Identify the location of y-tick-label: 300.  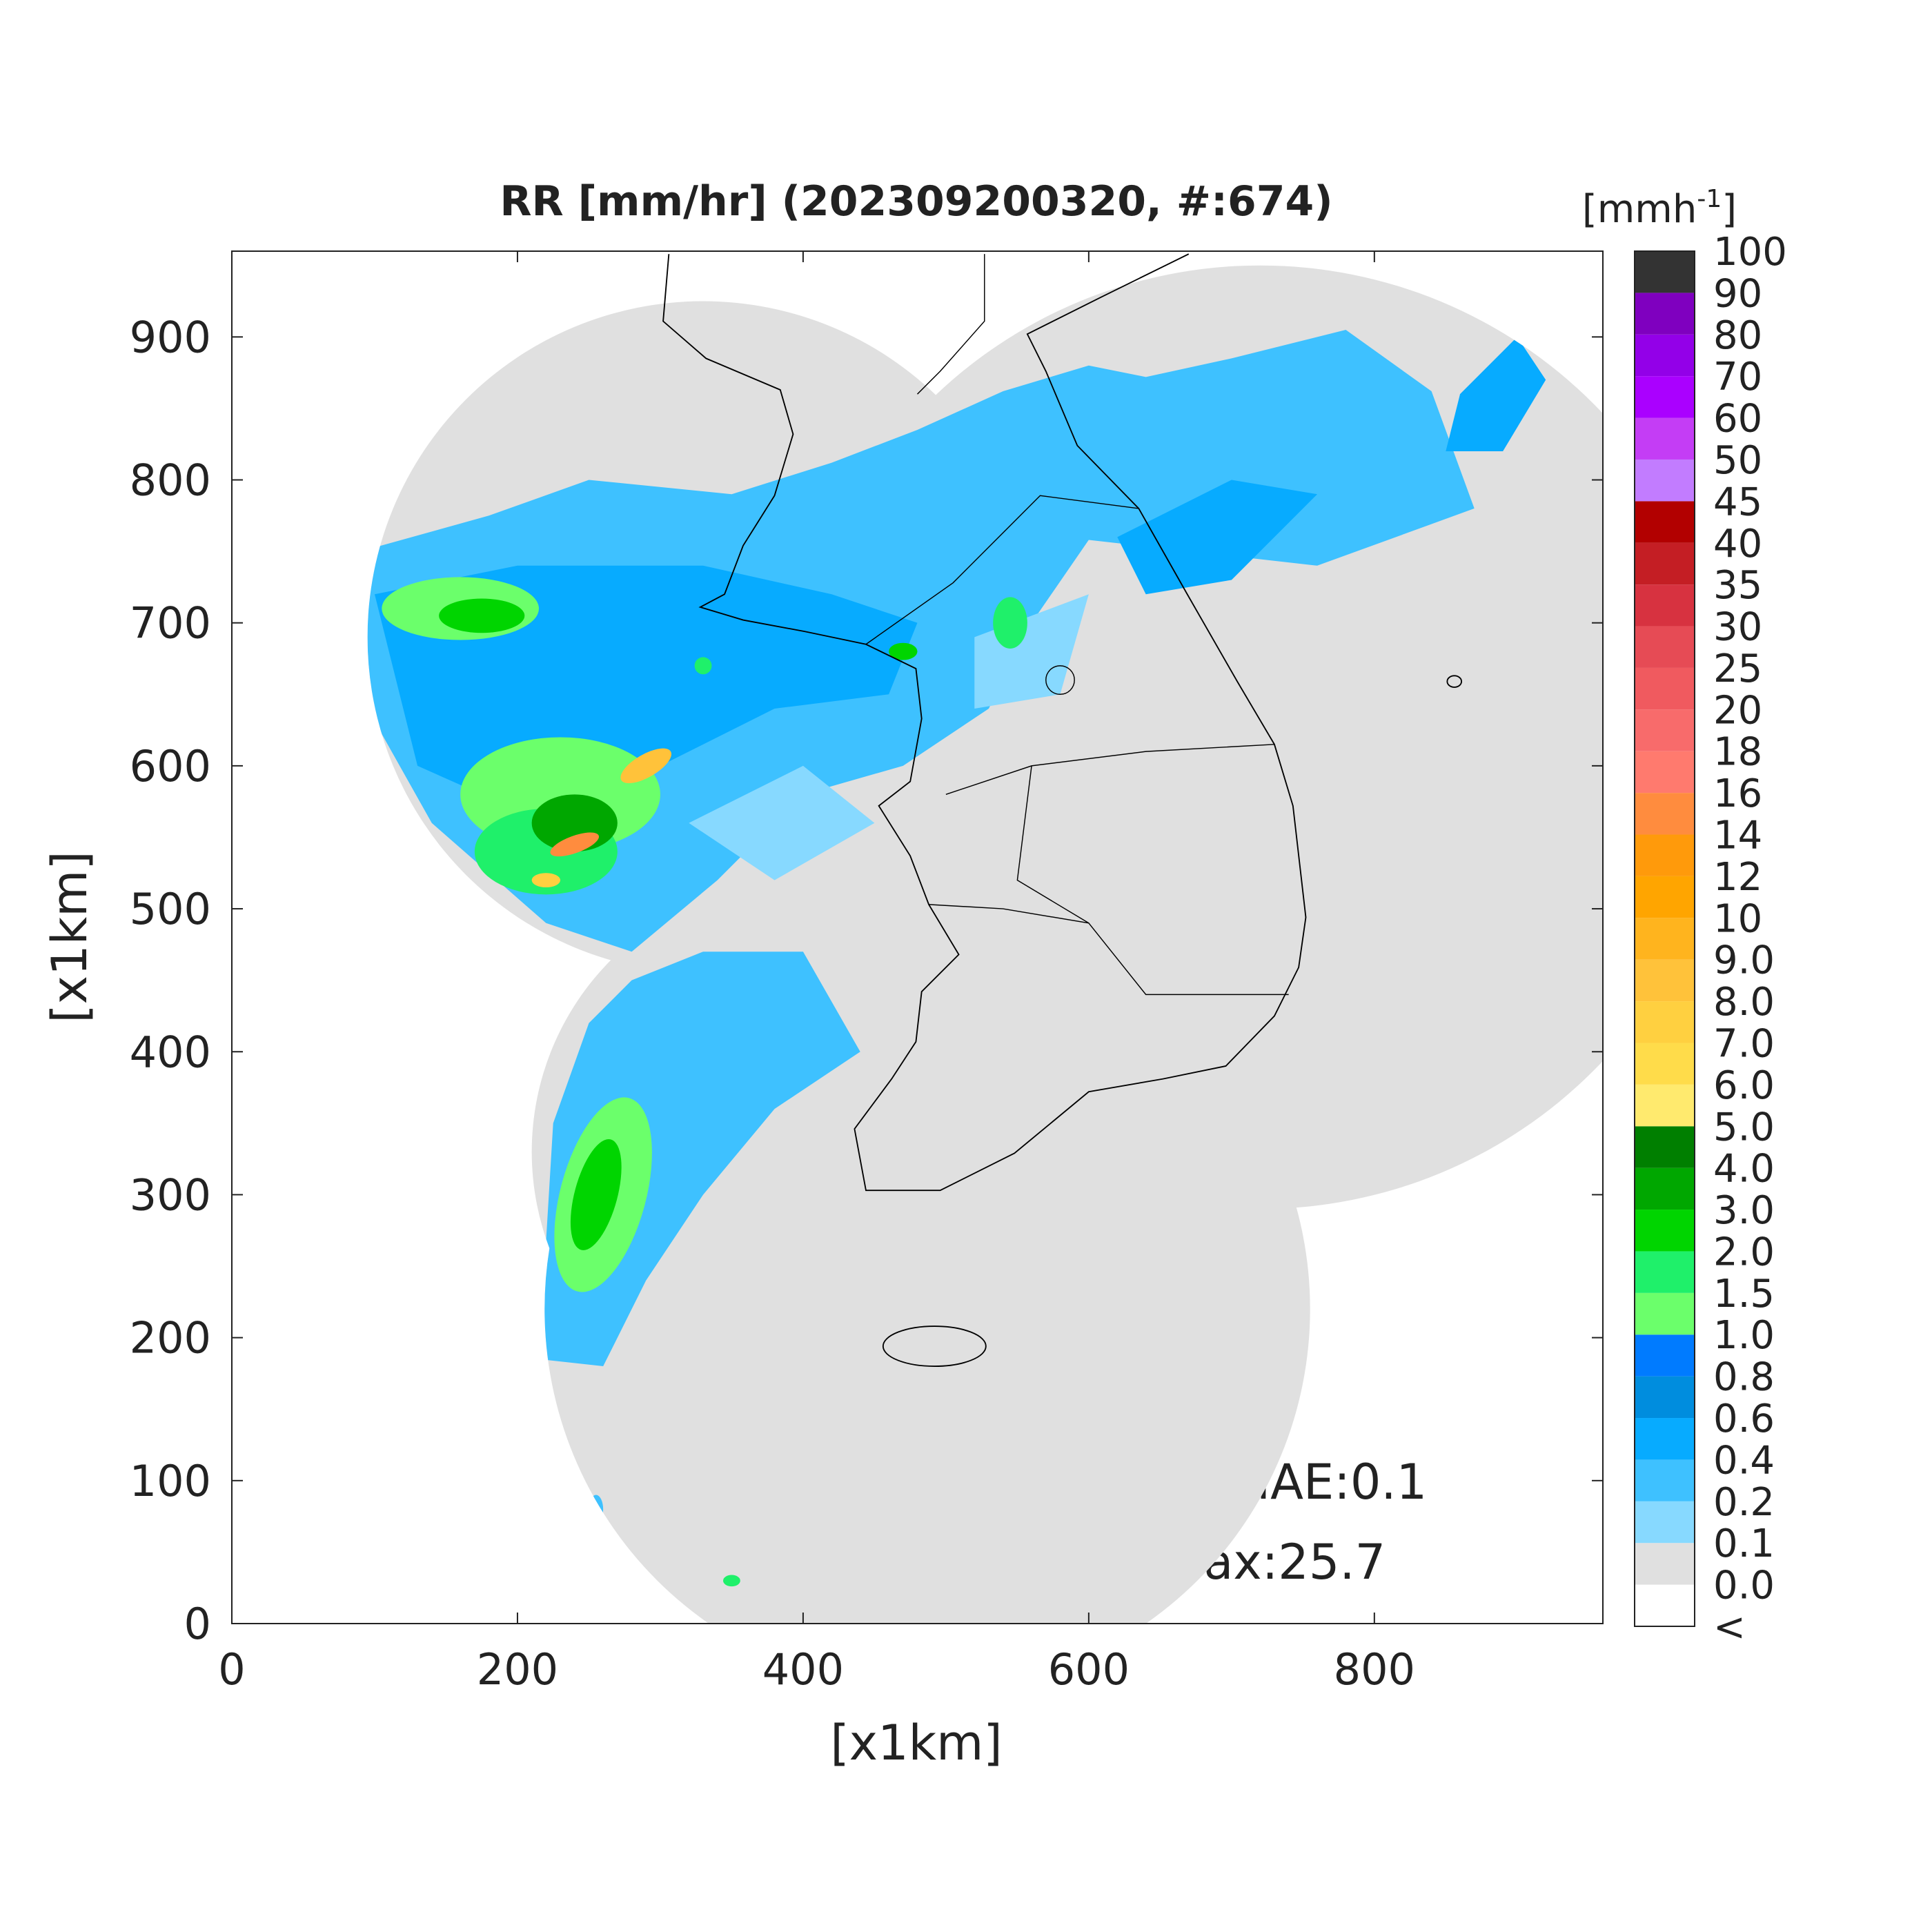
(170, 1195).